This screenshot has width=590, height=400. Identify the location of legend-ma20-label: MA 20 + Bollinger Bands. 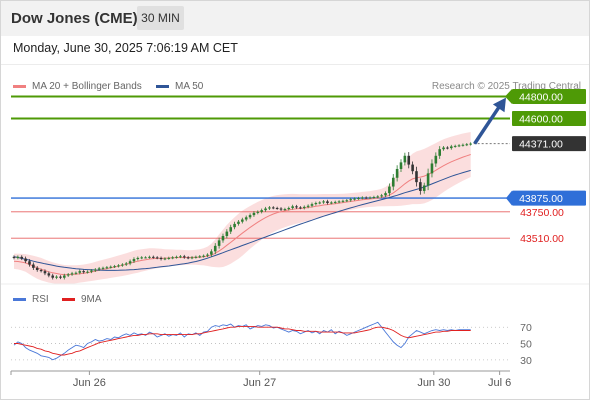
(87, 86).